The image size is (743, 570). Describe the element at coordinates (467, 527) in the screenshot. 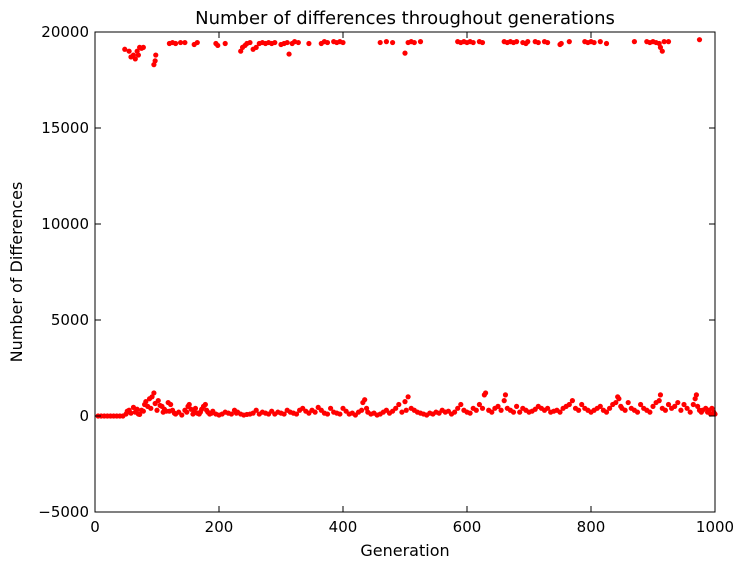

I see `x-tick-label: 600` at that location.